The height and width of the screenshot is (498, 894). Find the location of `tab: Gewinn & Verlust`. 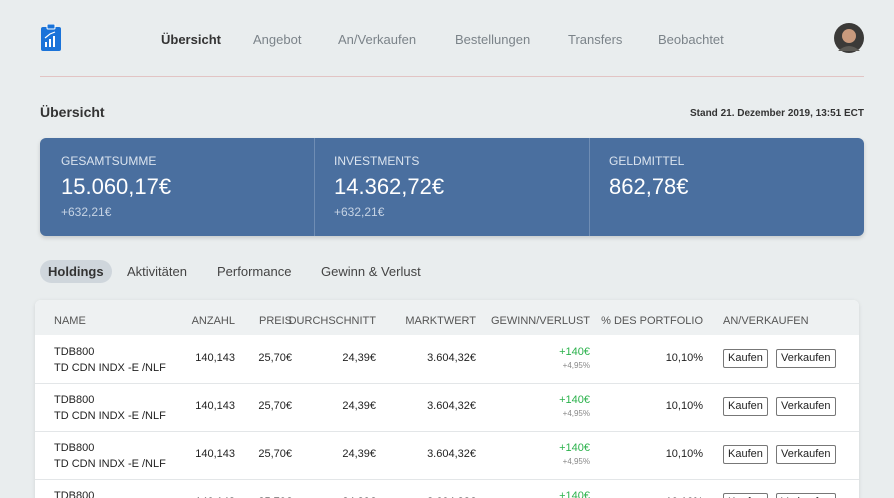

tab: Gewinn & Verlust is located at coordinates (371, 271).